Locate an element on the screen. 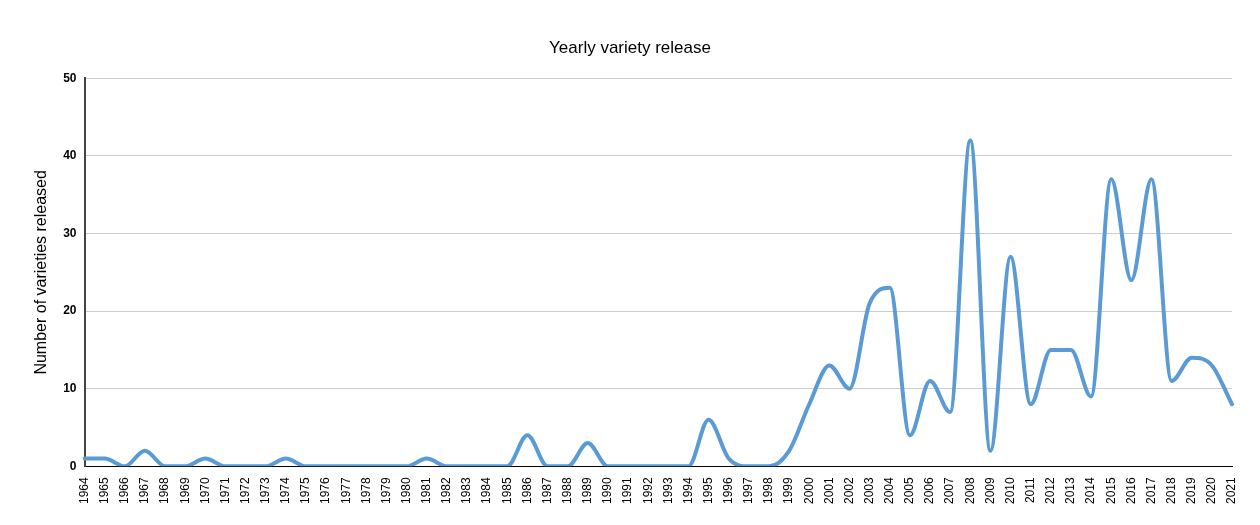 The height and width of the screenshot is (525, 1260). y-tick-label: 40 is located at coordinates (70, 155).